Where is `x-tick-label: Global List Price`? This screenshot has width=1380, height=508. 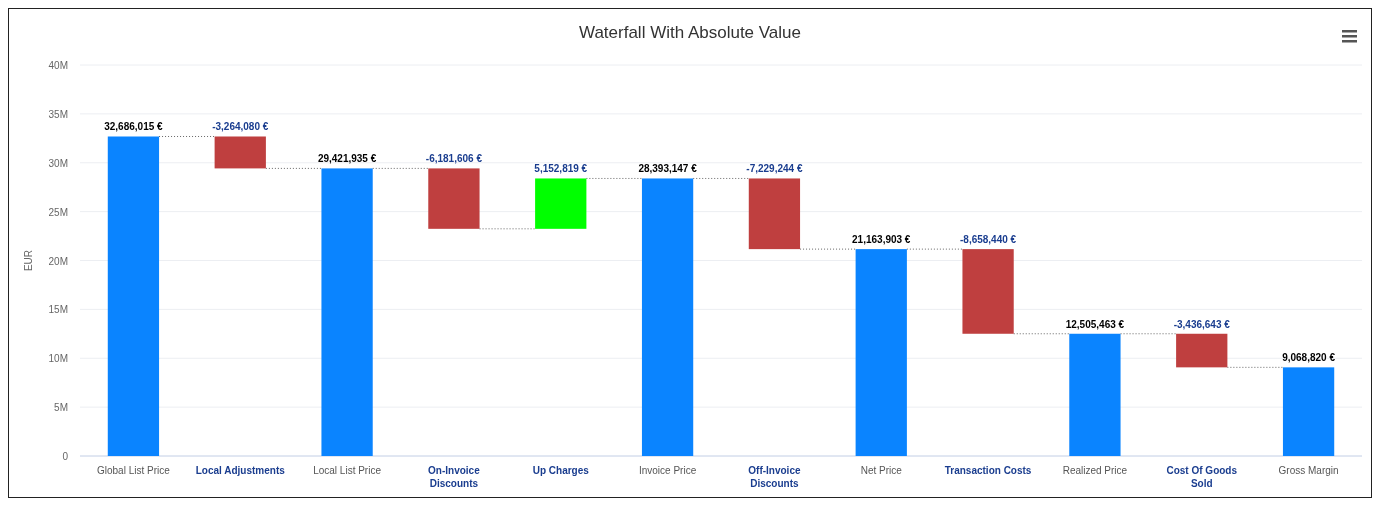
x-tick-label: Global List Price is located at coordinates (134, 470).